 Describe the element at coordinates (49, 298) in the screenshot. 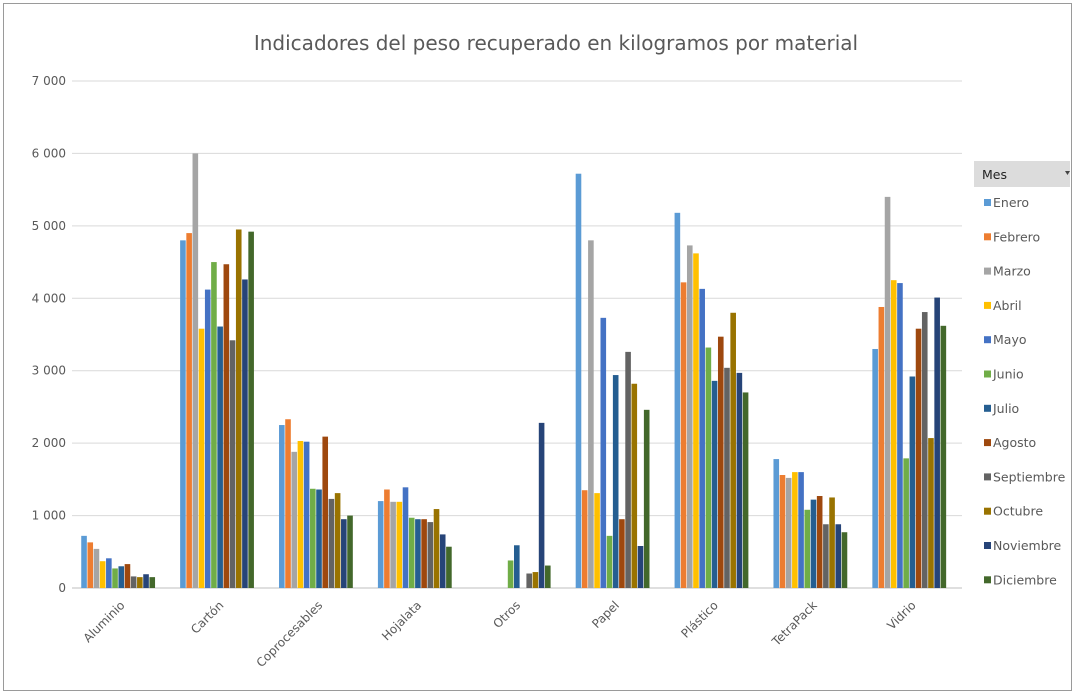

I see `y-tick-label: 4 000` at that location.